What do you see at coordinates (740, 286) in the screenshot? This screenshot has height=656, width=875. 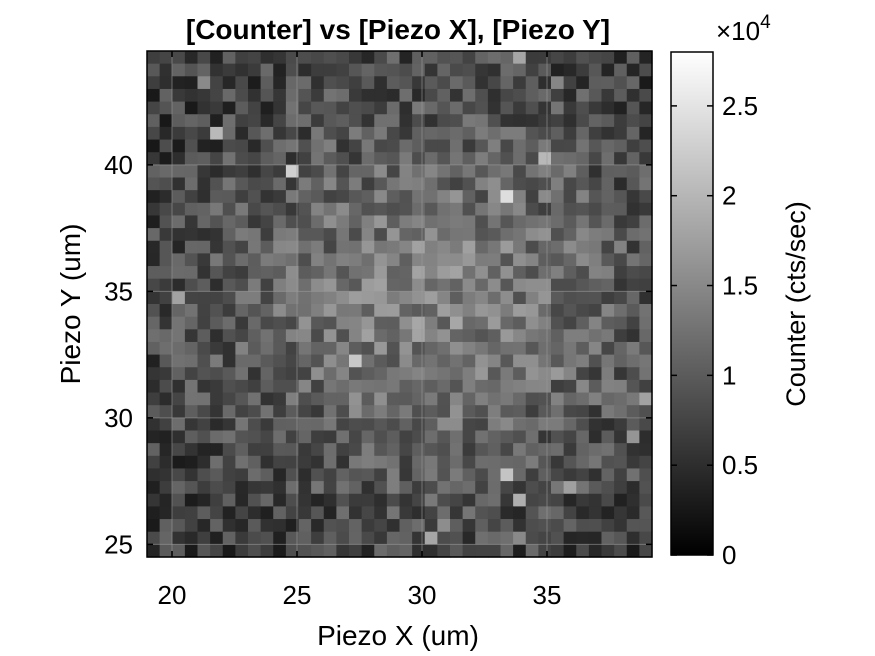 I see `colorbar-tick-label: 1.5` at bounding box center [740, 286].